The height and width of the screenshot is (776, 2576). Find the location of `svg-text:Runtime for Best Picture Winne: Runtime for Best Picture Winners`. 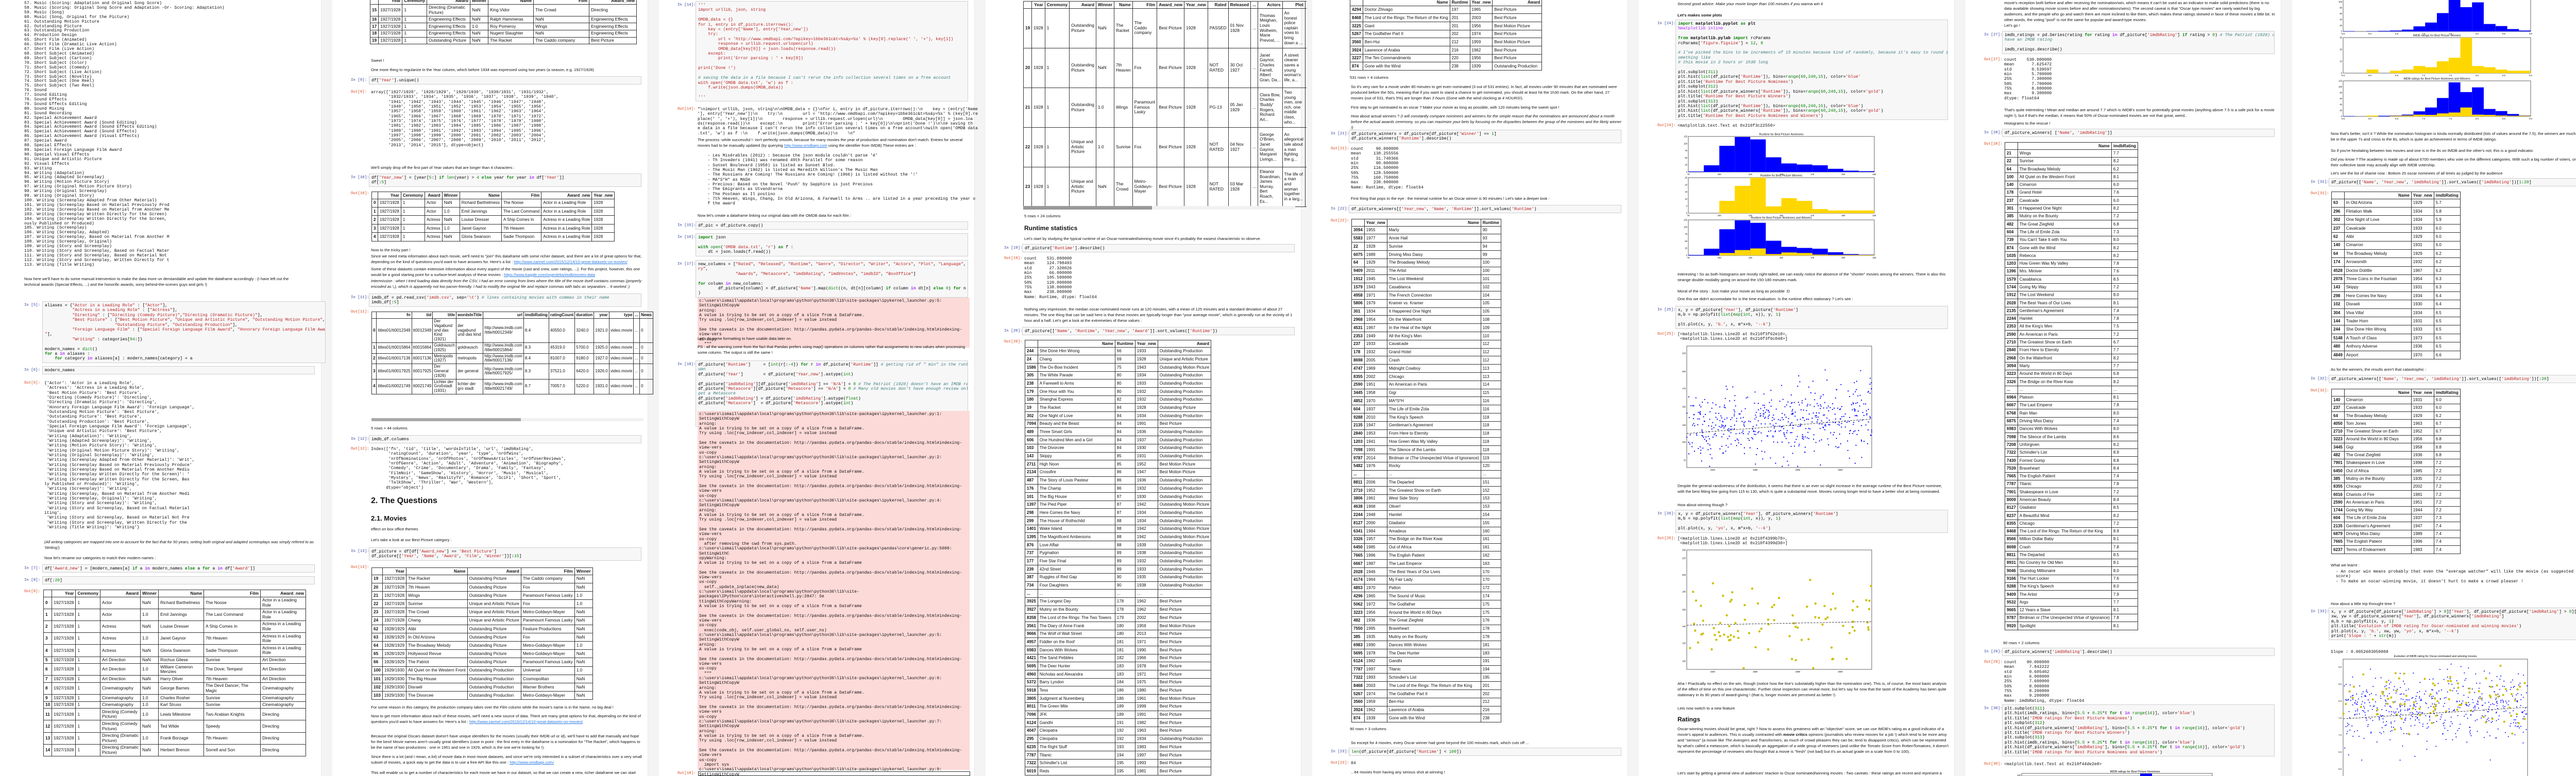

svg-text:Runtime for Best Picture Winne: Runtime for Best Picture Winners is located at coordinates (1781, 176).